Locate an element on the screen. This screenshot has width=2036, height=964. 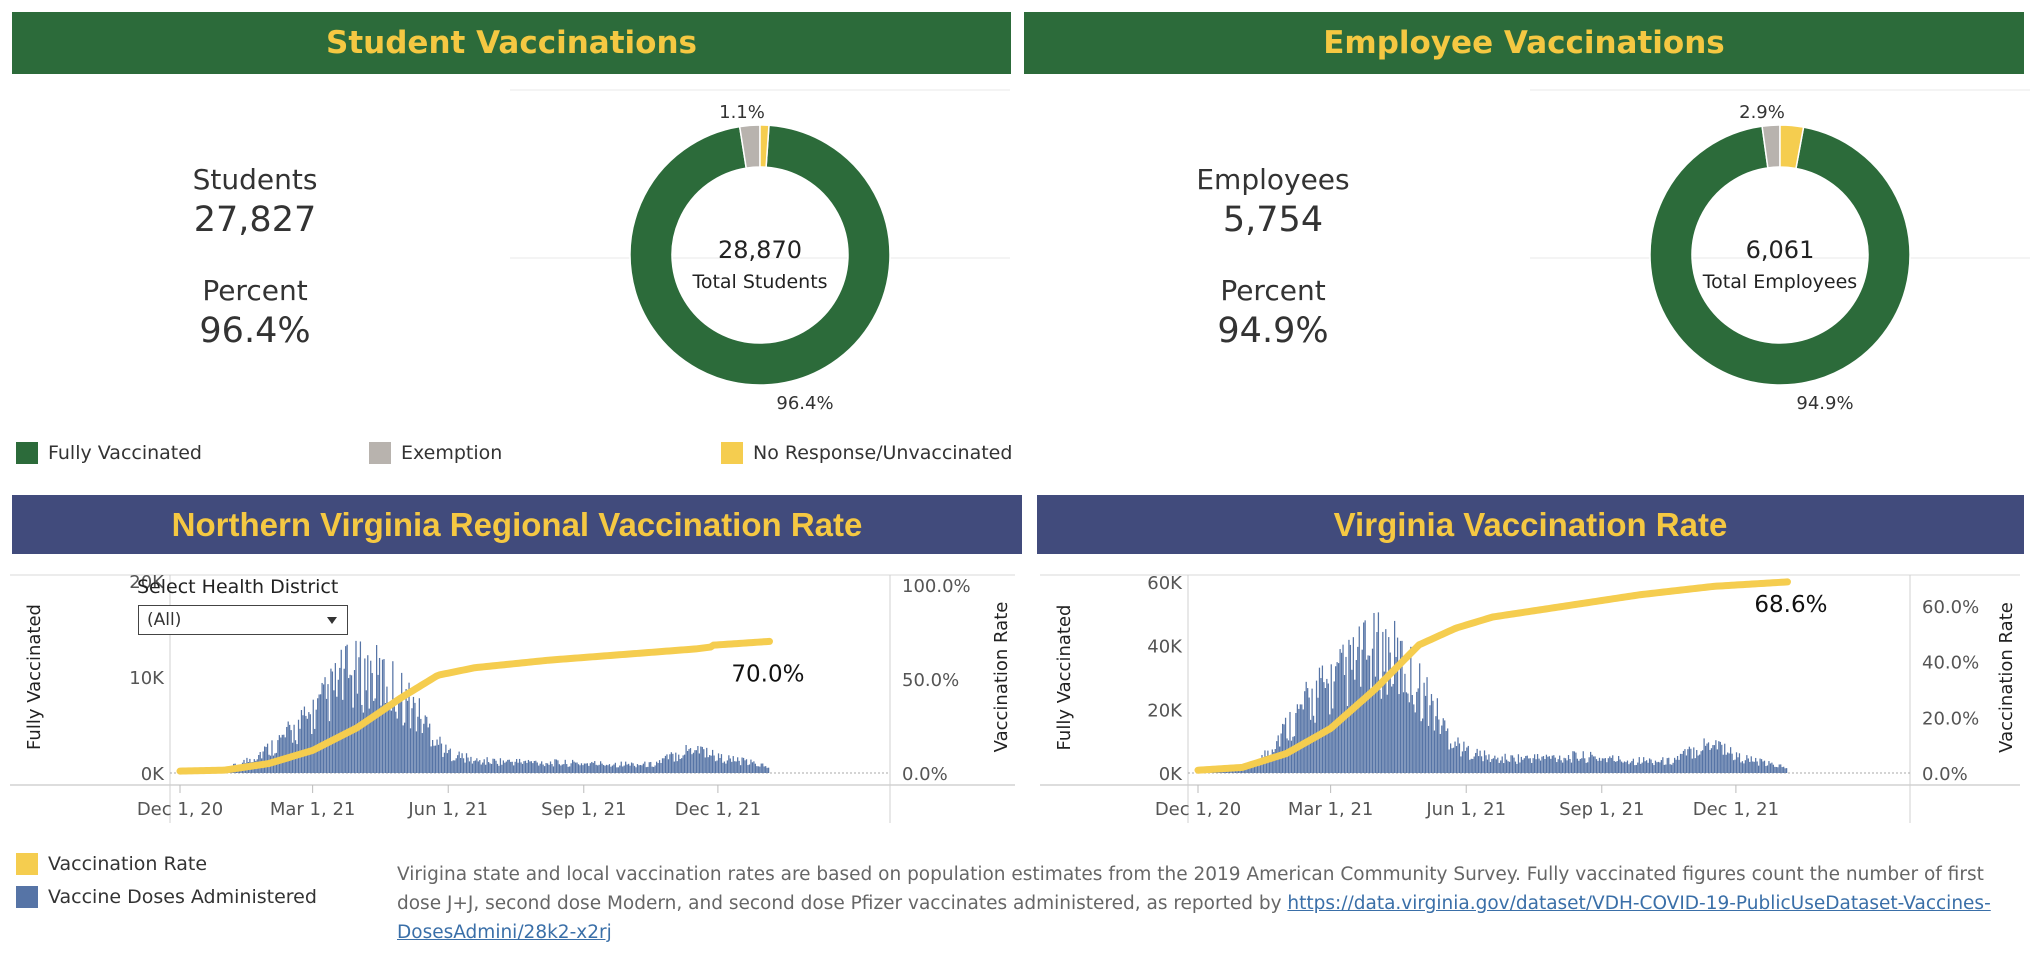
legend-no-response: No Response/Unvaccinated is located at coordinates (866, 453).